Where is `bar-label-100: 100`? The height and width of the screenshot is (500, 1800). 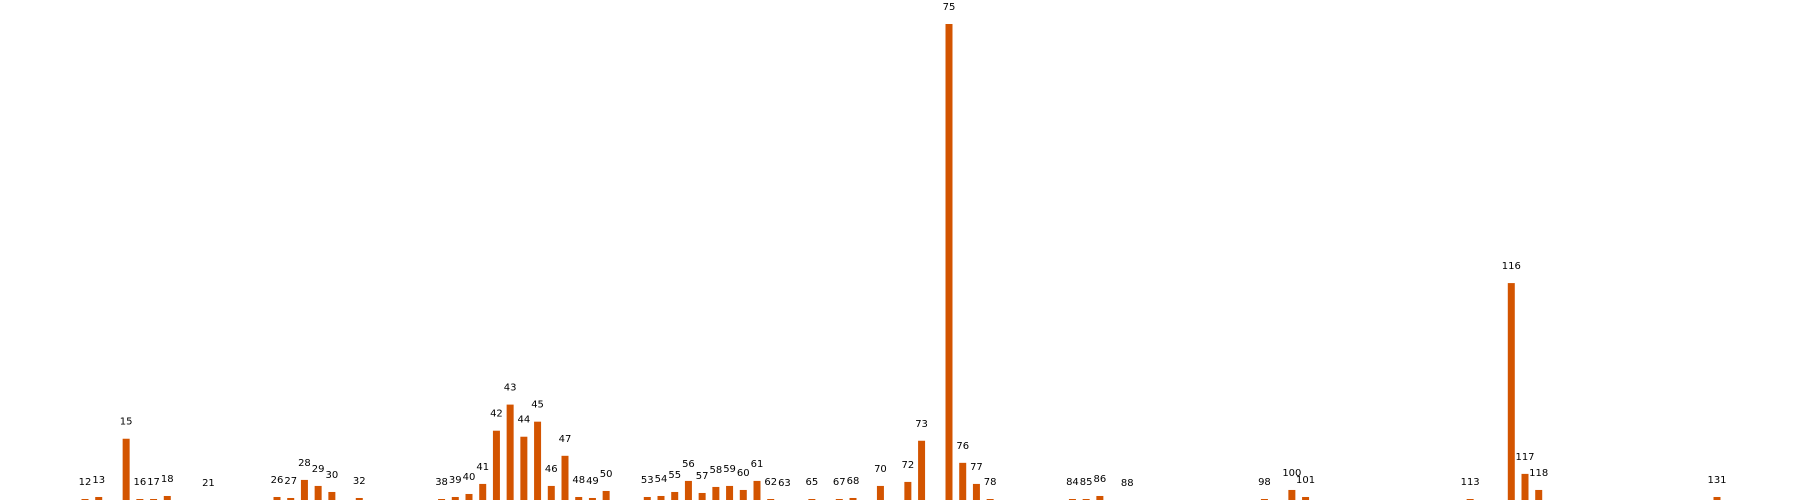 bar-label-100: 100 is located at coordinates (1291, 473).